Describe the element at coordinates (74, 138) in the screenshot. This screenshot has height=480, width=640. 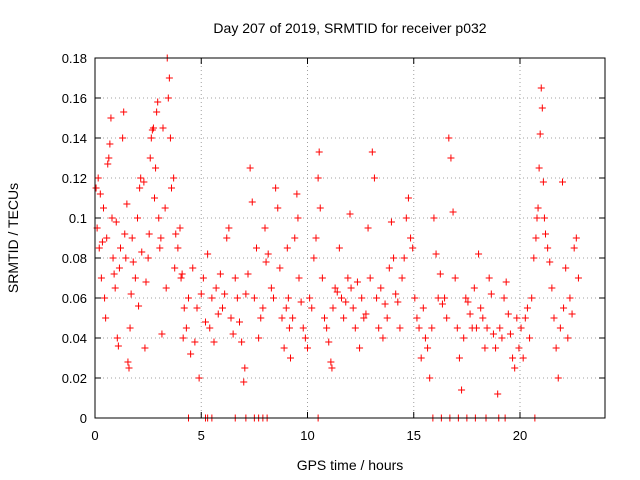
I see `y-tick-label: 0.14` at that location.